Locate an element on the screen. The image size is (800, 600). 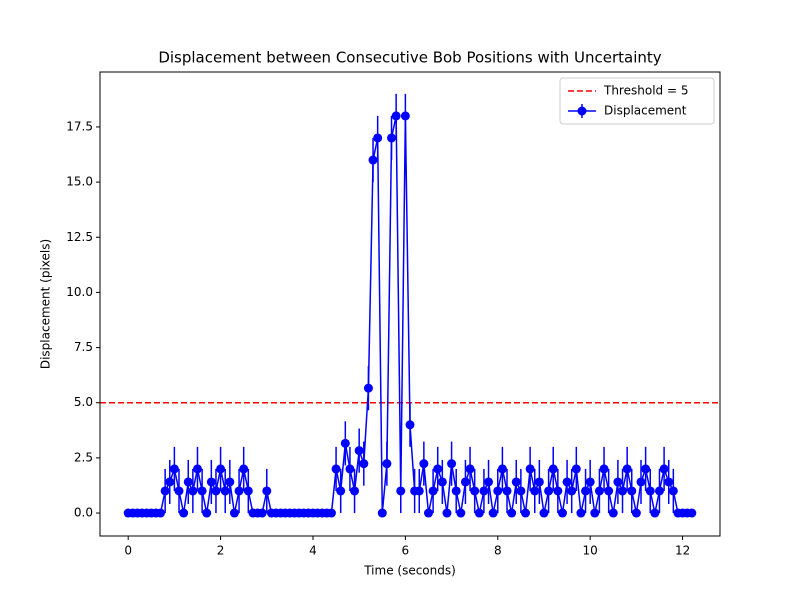
x-axis-label: Time (seconds) is located at coordinates (409, 571).